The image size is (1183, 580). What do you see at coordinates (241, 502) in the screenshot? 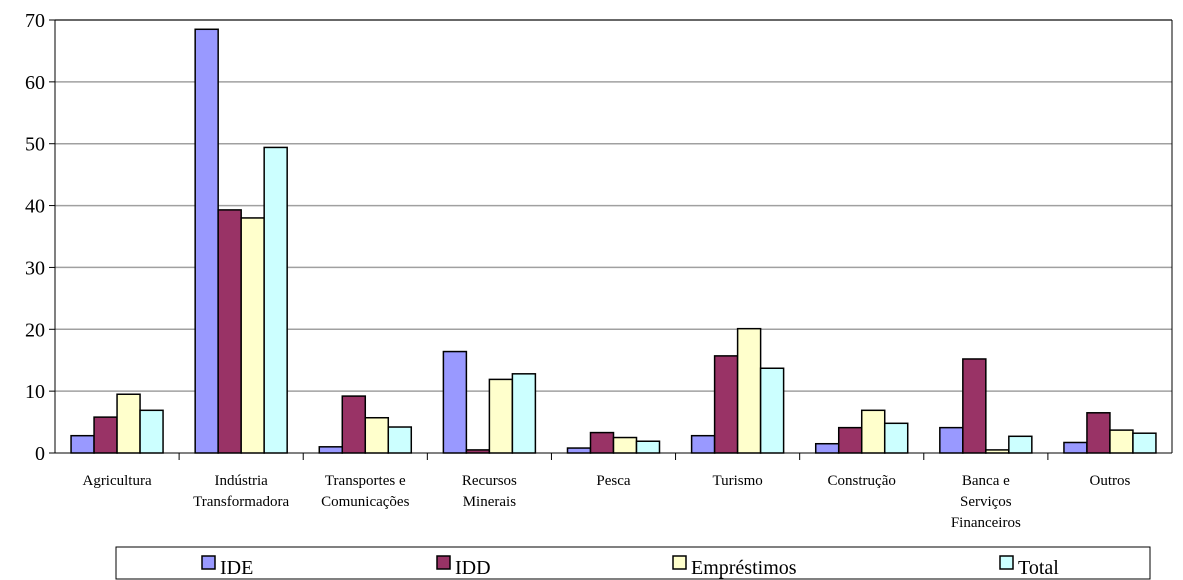
I see `x-tick-label: Transformadora` at bounding box center [241, 502].